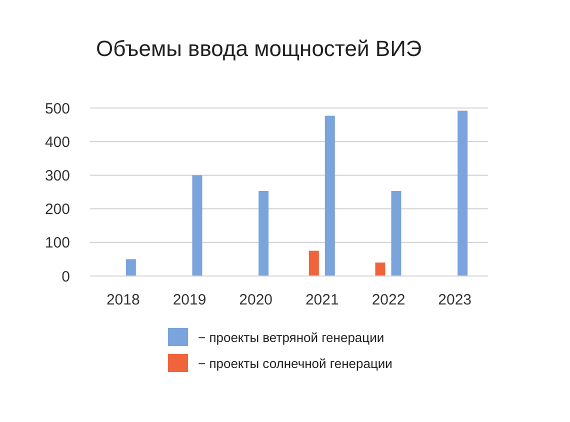 This screenshot has width=570, height=422. I want to click on y-tick-label: 300, so click(57, 176).